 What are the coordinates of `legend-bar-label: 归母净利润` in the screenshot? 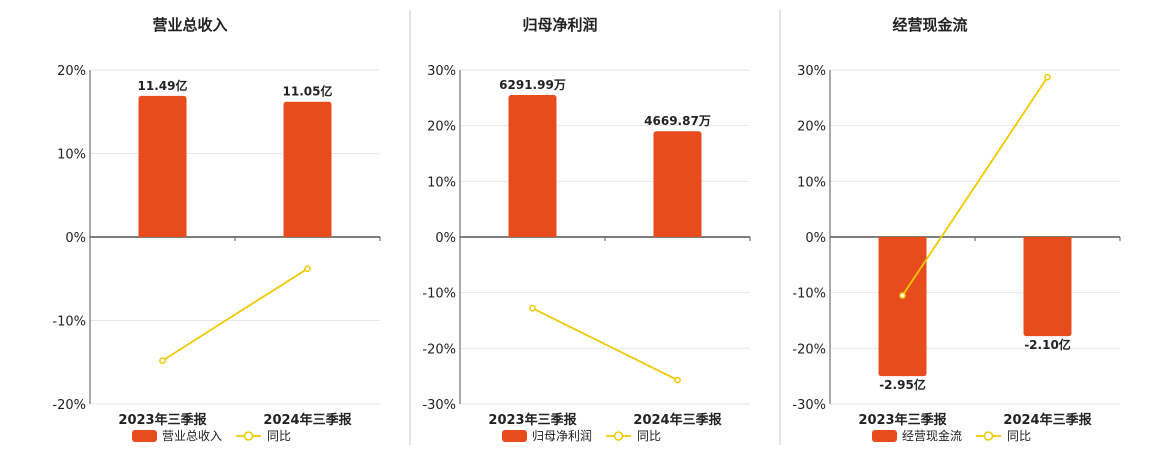 It's located at (562, 436).